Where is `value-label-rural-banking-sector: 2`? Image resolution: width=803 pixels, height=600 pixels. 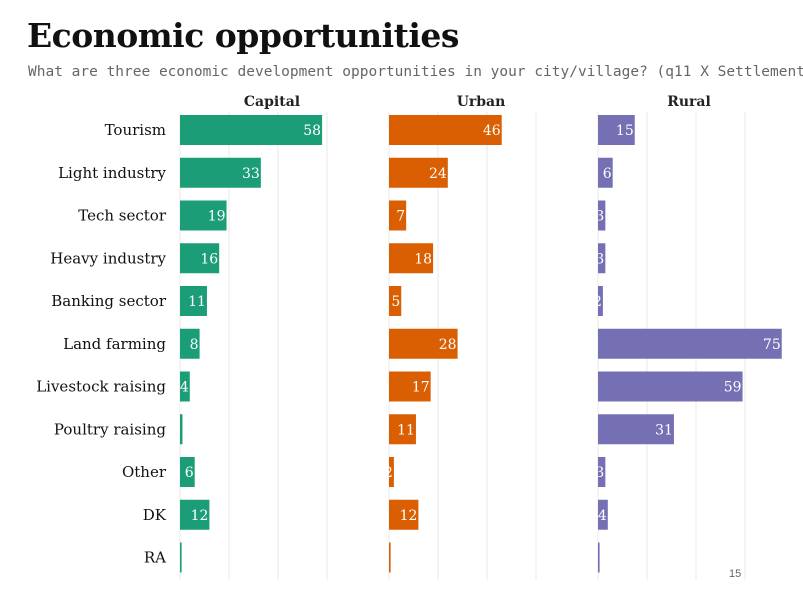
value-label-rural-banking-sector: 2 is located at coordinates (597, 302).